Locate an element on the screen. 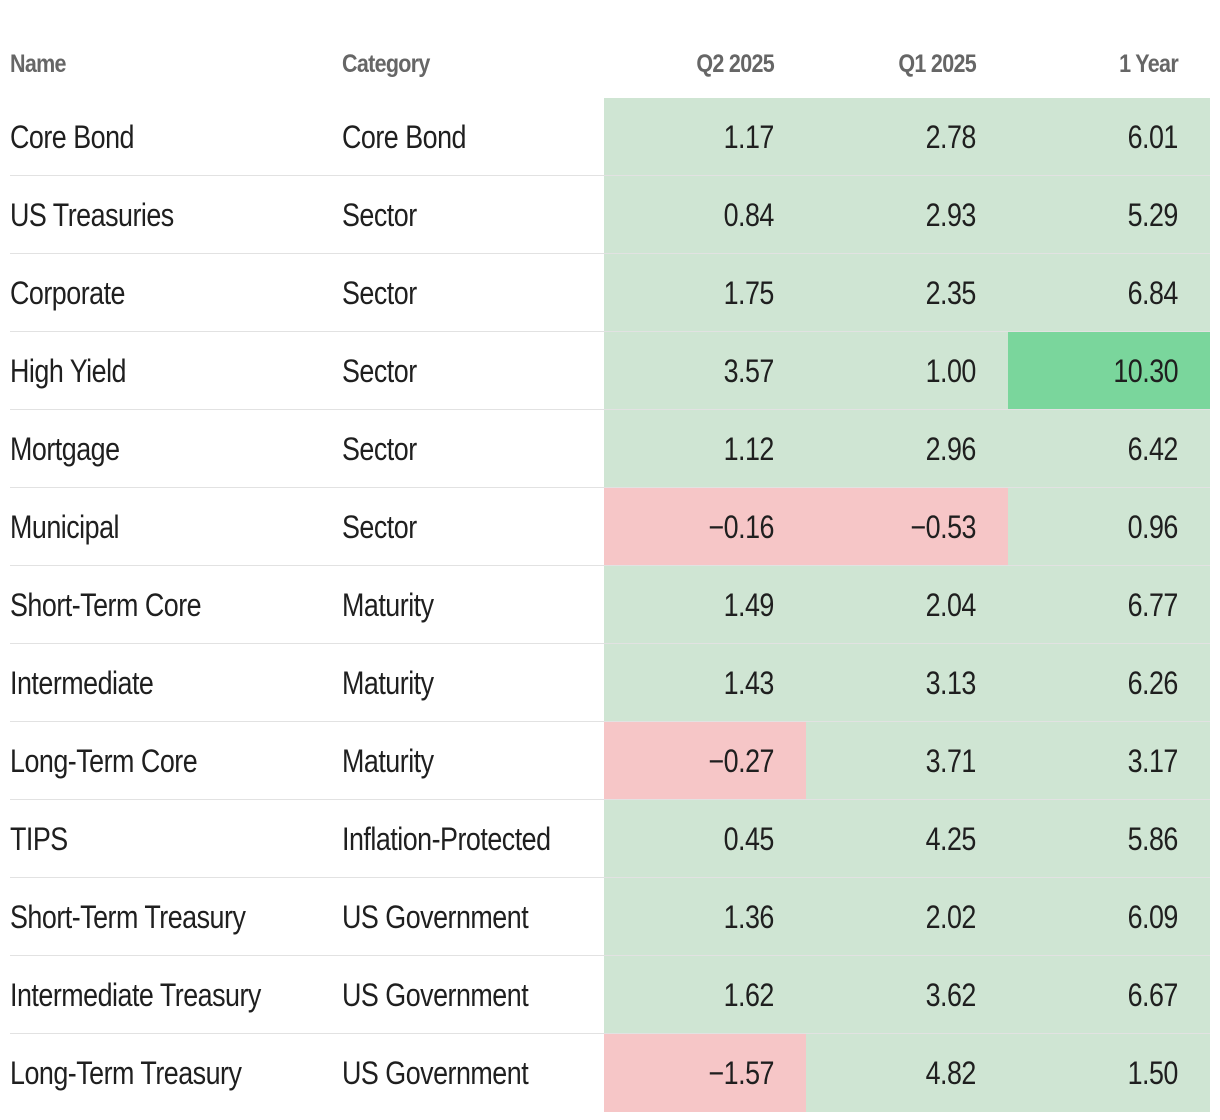 This screenshot has height=1120, width=1220. cell-q1-2025-text: 3.62 is located at coordinates (951, 995).